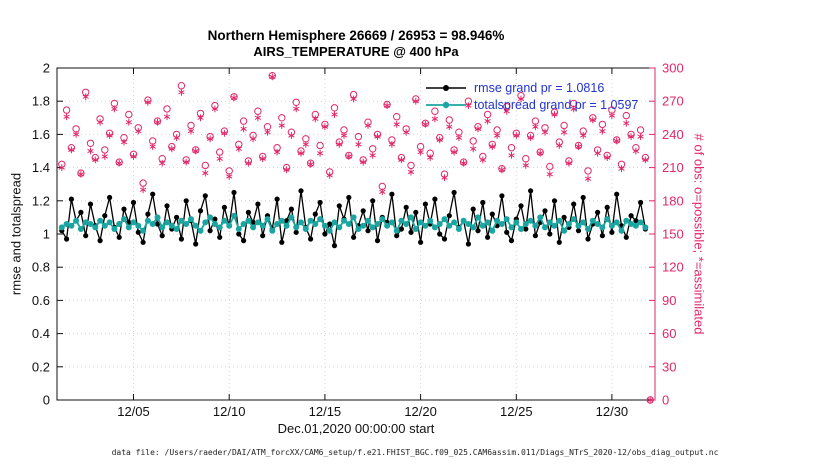  I want to click on svg-text: 2, so click(46, 68).